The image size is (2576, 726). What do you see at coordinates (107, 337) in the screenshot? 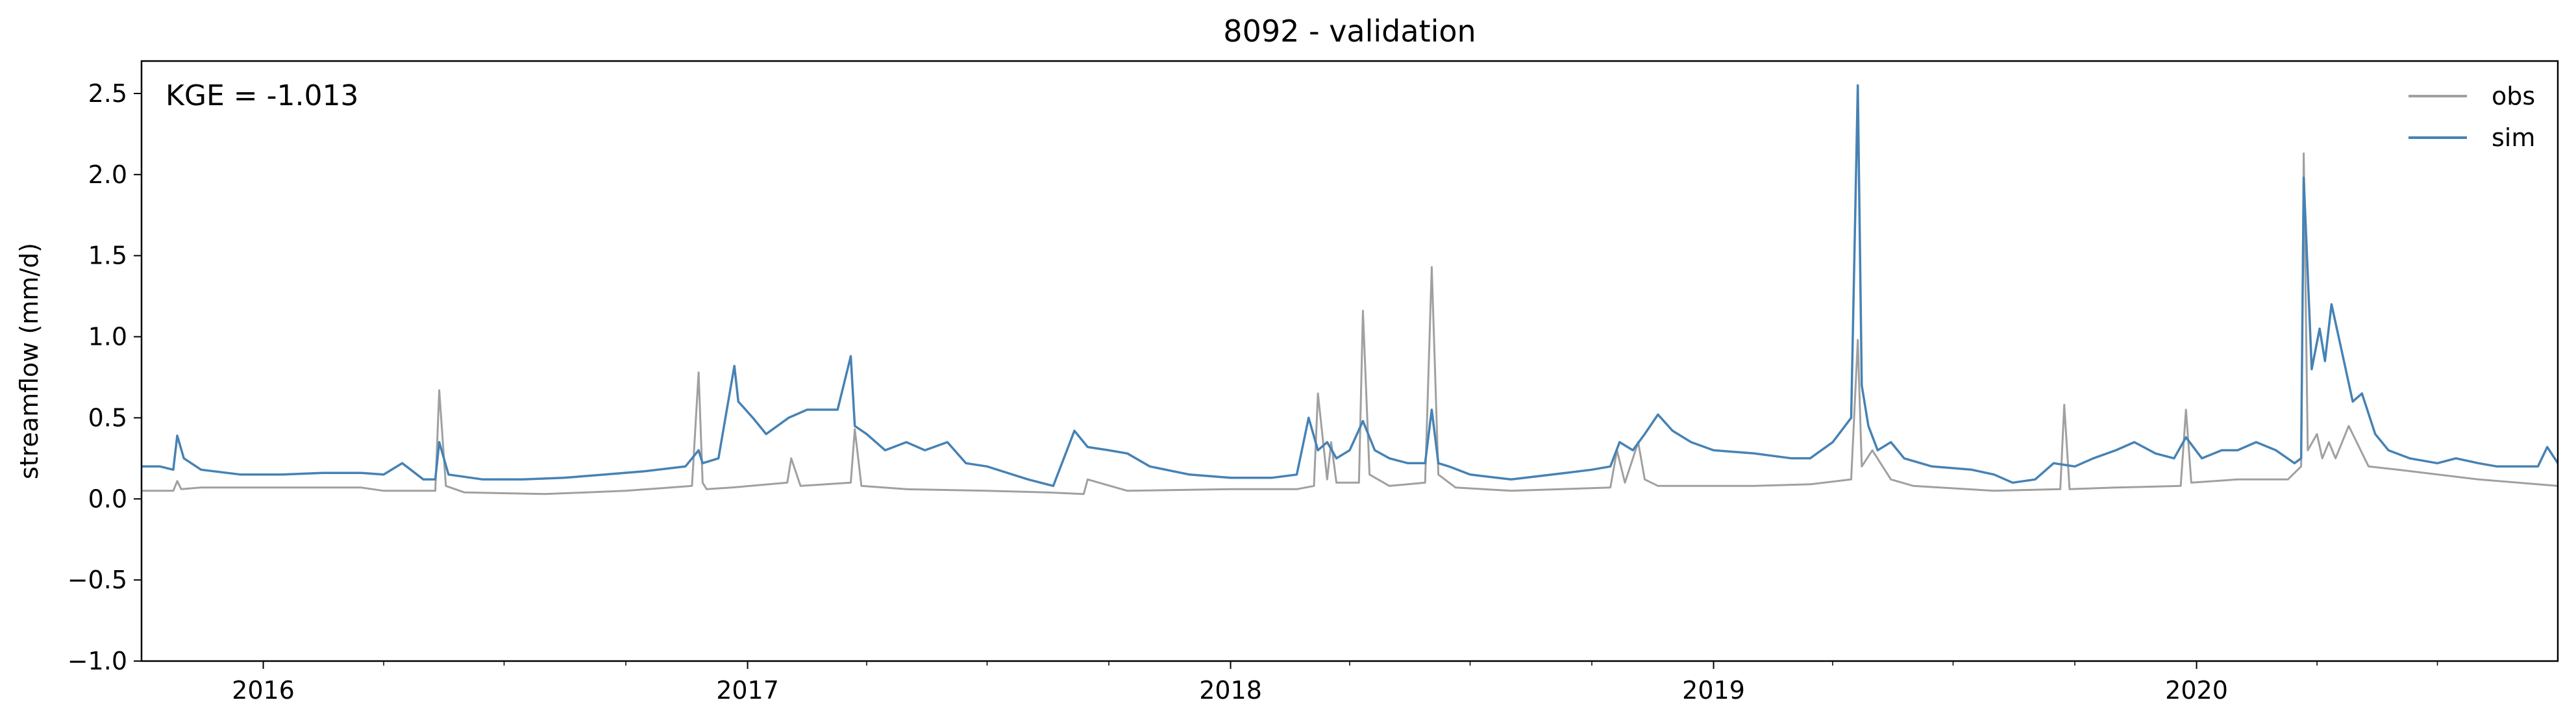
I see `y-tick-label: 1.0` at bounding box center [107, 337].